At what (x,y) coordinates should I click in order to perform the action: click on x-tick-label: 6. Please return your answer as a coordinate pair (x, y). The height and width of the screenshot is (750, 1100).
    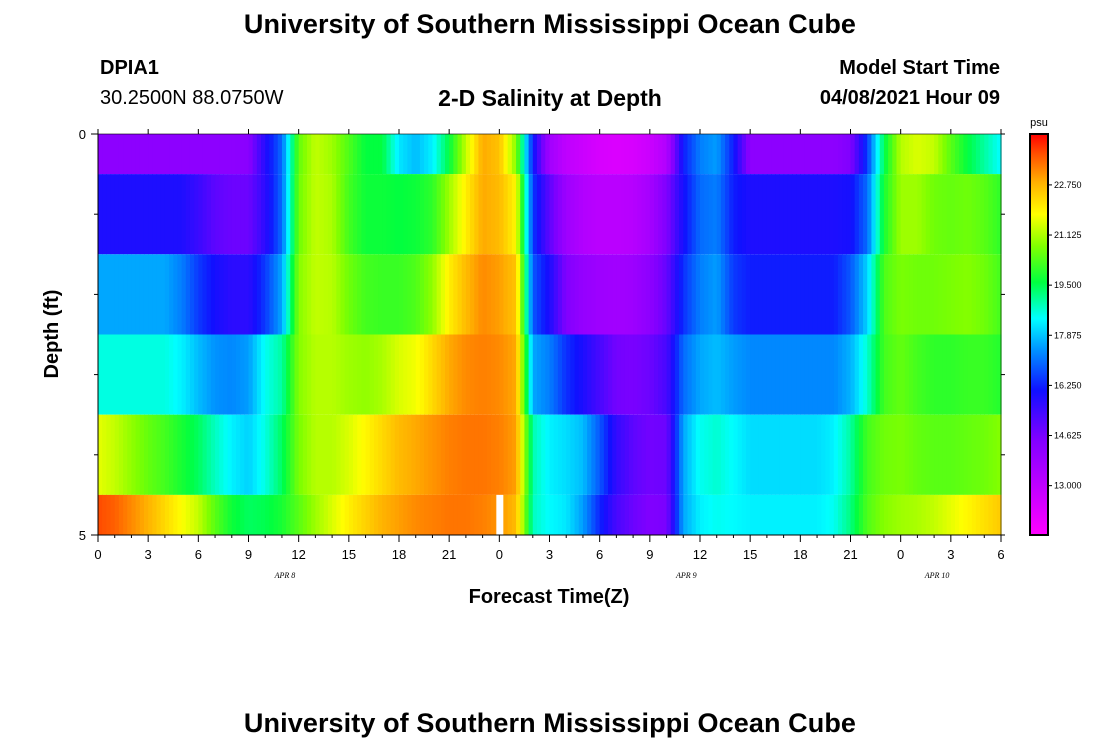
    Looking at the image, I should click on (599, 554).